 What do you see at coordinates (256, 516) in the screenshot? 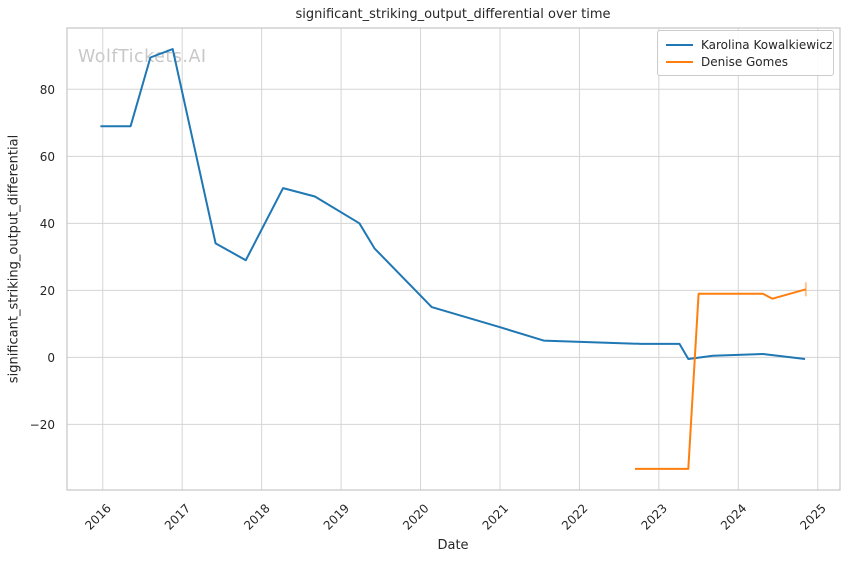
I see `x-tick-label: 2018` at bounding box center [256, 516].